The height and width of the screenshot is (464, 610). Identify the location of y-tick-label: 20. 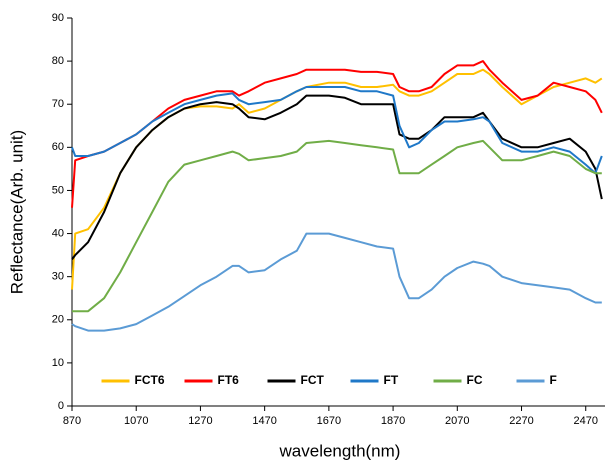
(58, 320).